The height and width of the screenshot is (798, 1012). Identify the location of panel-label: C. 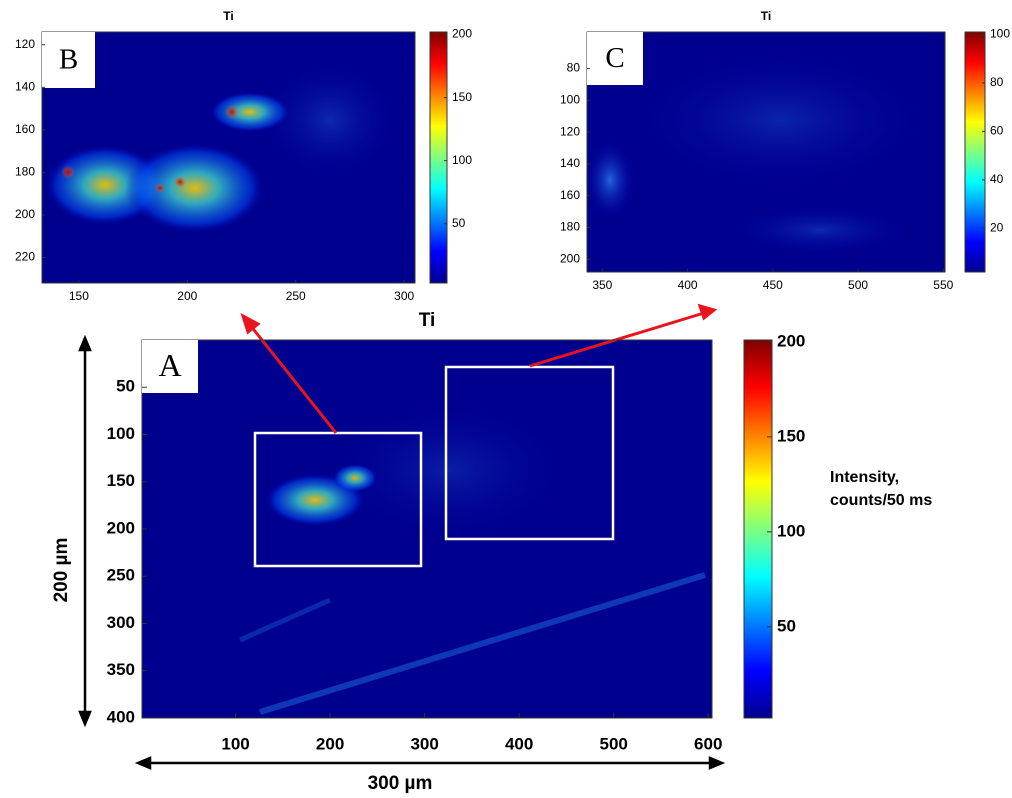
(614, 58).